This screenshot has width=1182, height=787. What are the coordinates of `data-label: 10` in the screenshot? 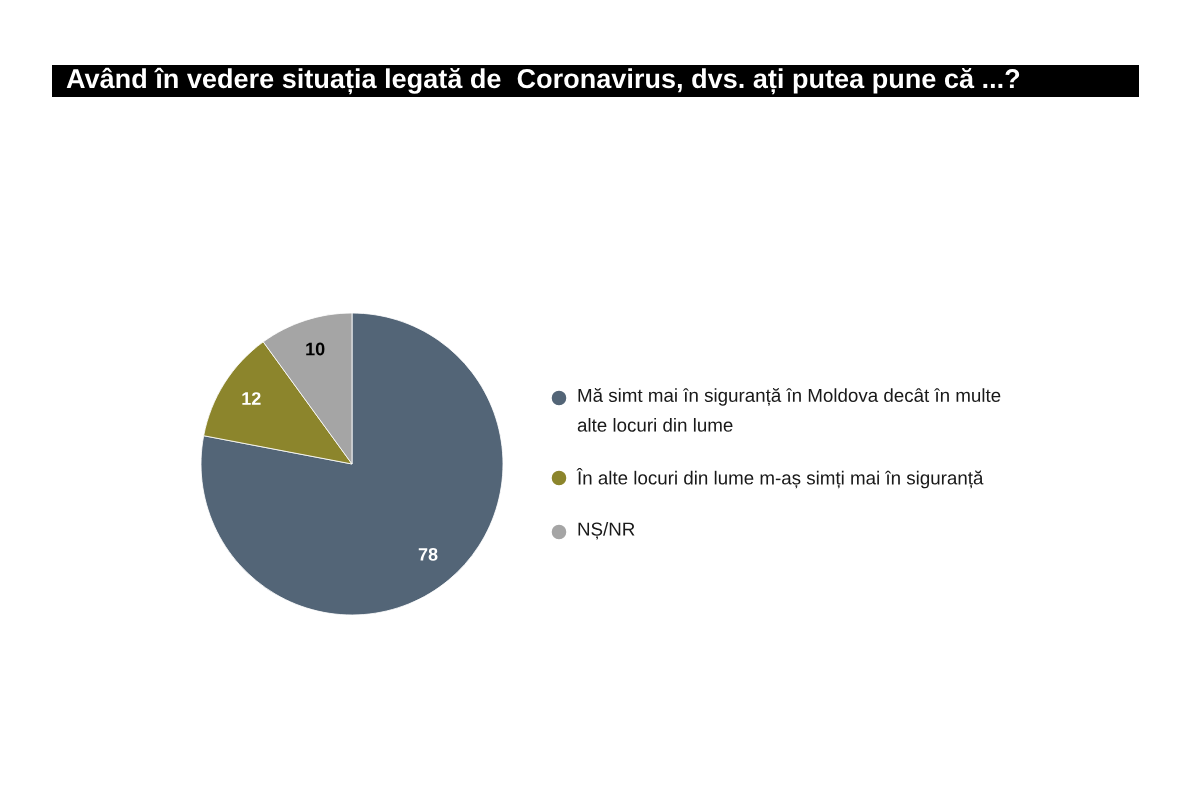 It's located at (315, 349).